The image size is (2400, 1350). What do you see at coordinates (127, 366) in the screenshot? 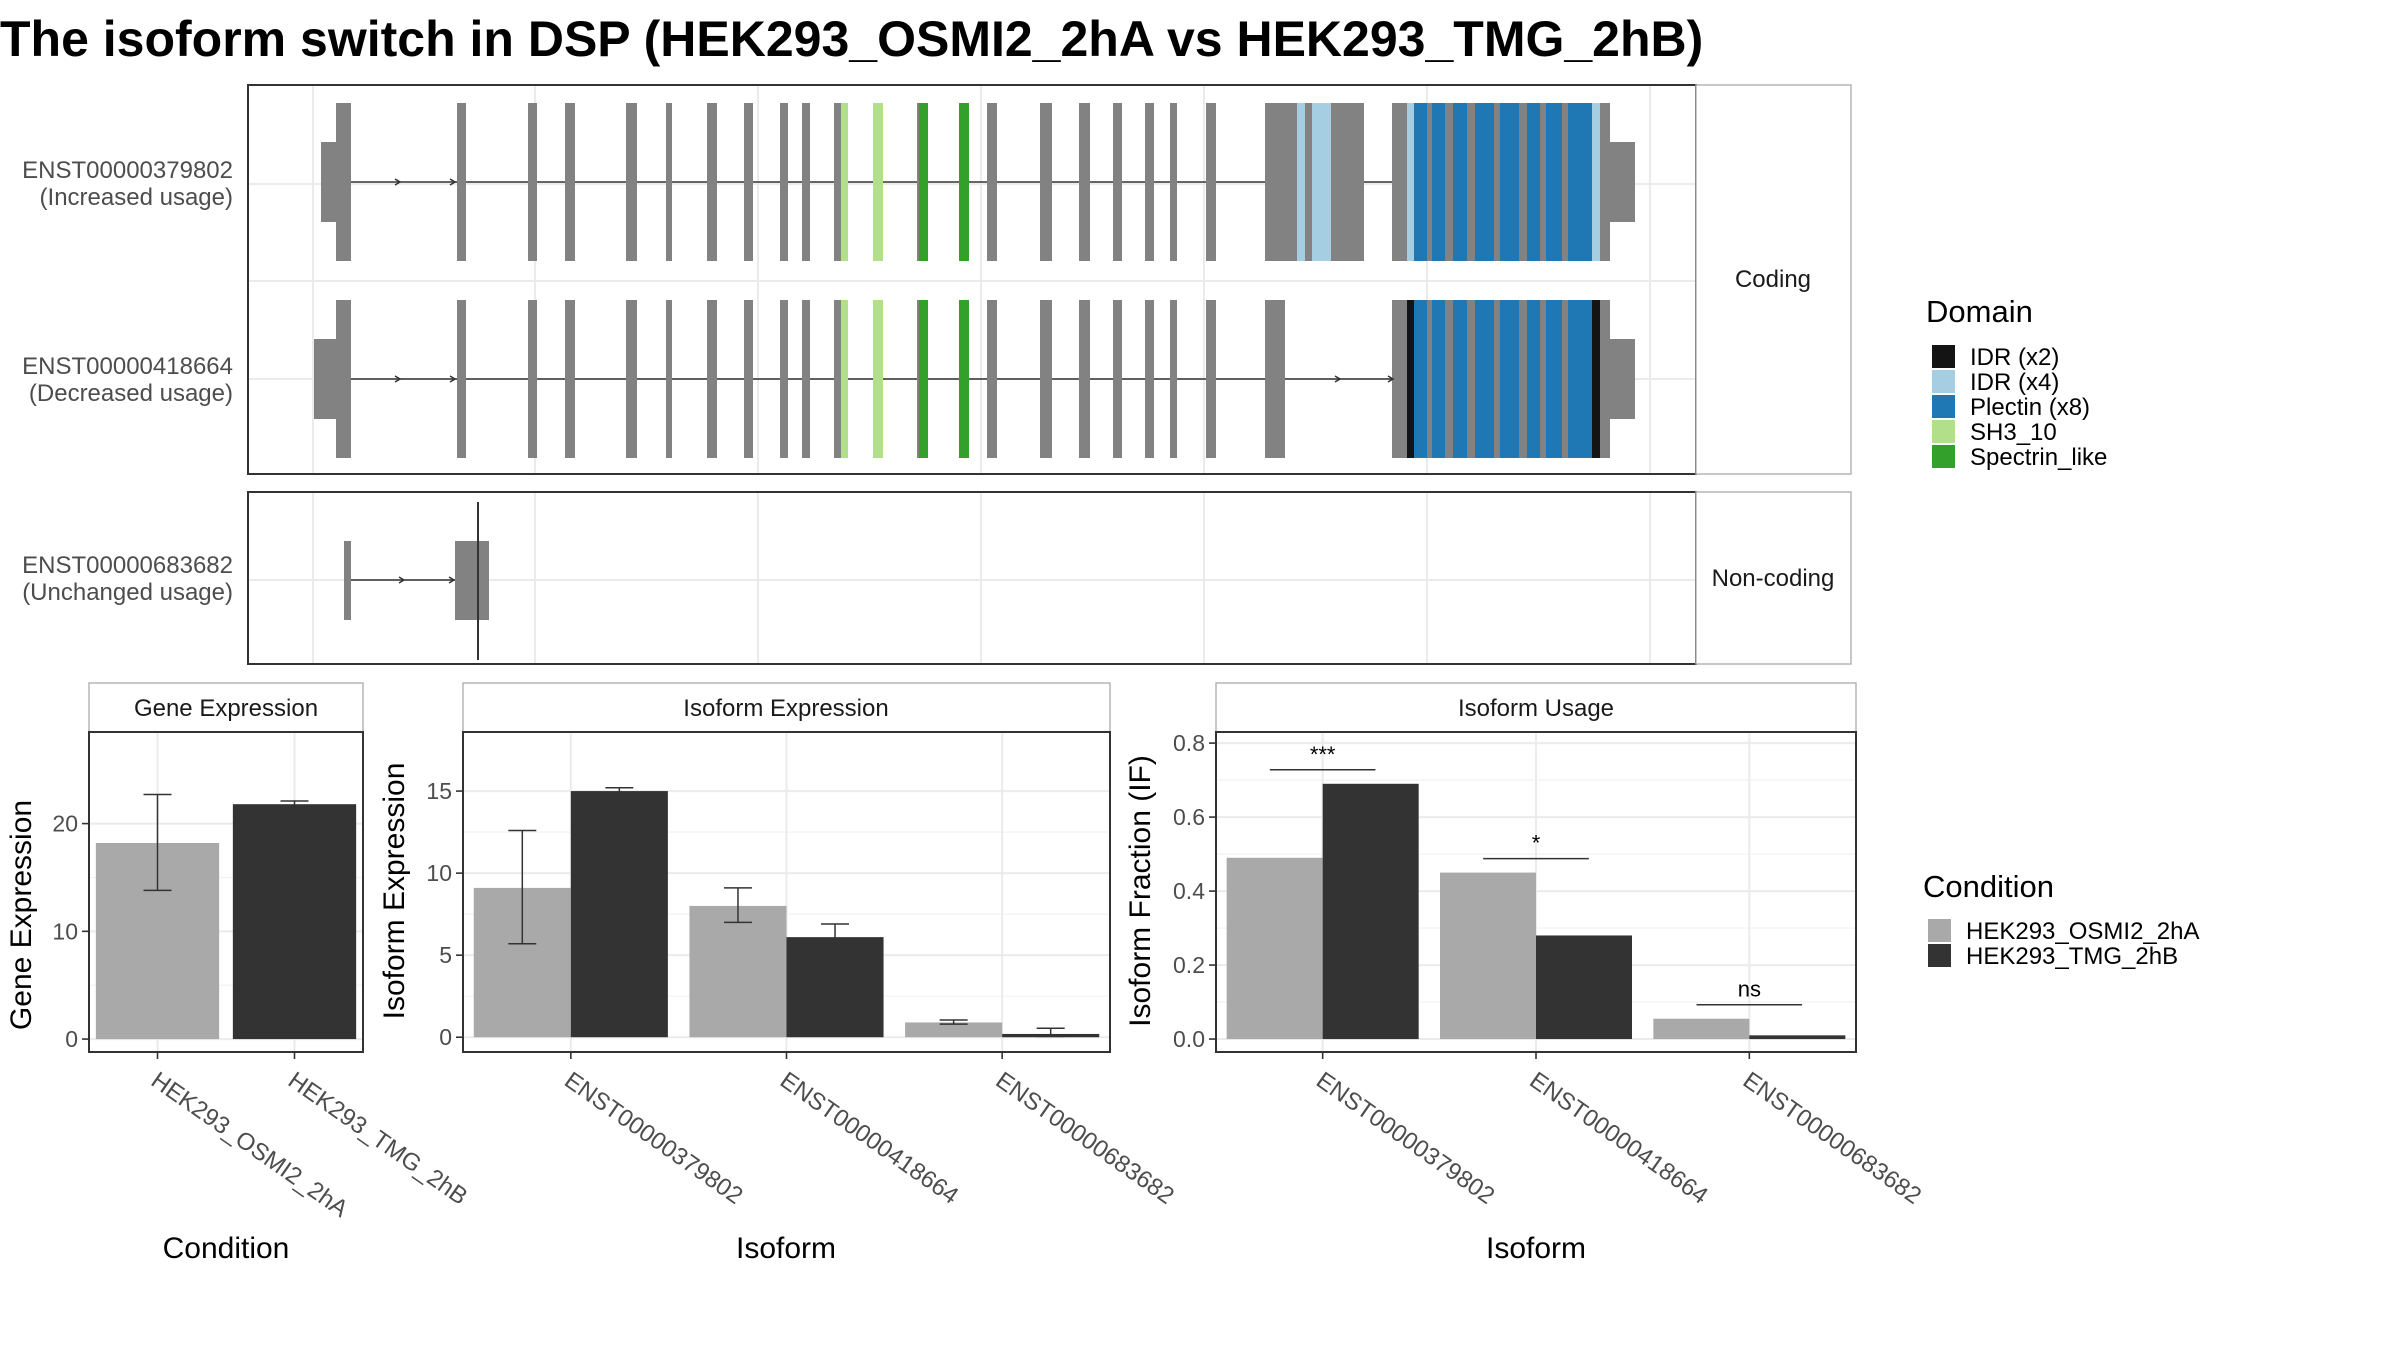
I see `isoform-label-id: ENST00000418664` at bounding box center [127, 366].